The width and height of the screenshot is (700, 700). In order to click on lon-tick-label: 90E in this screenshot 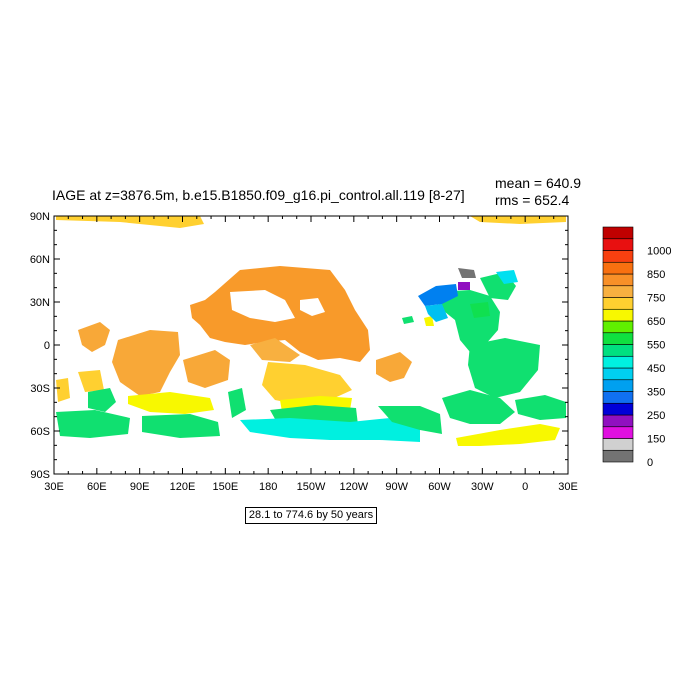, I will do `click(140, 487)`.